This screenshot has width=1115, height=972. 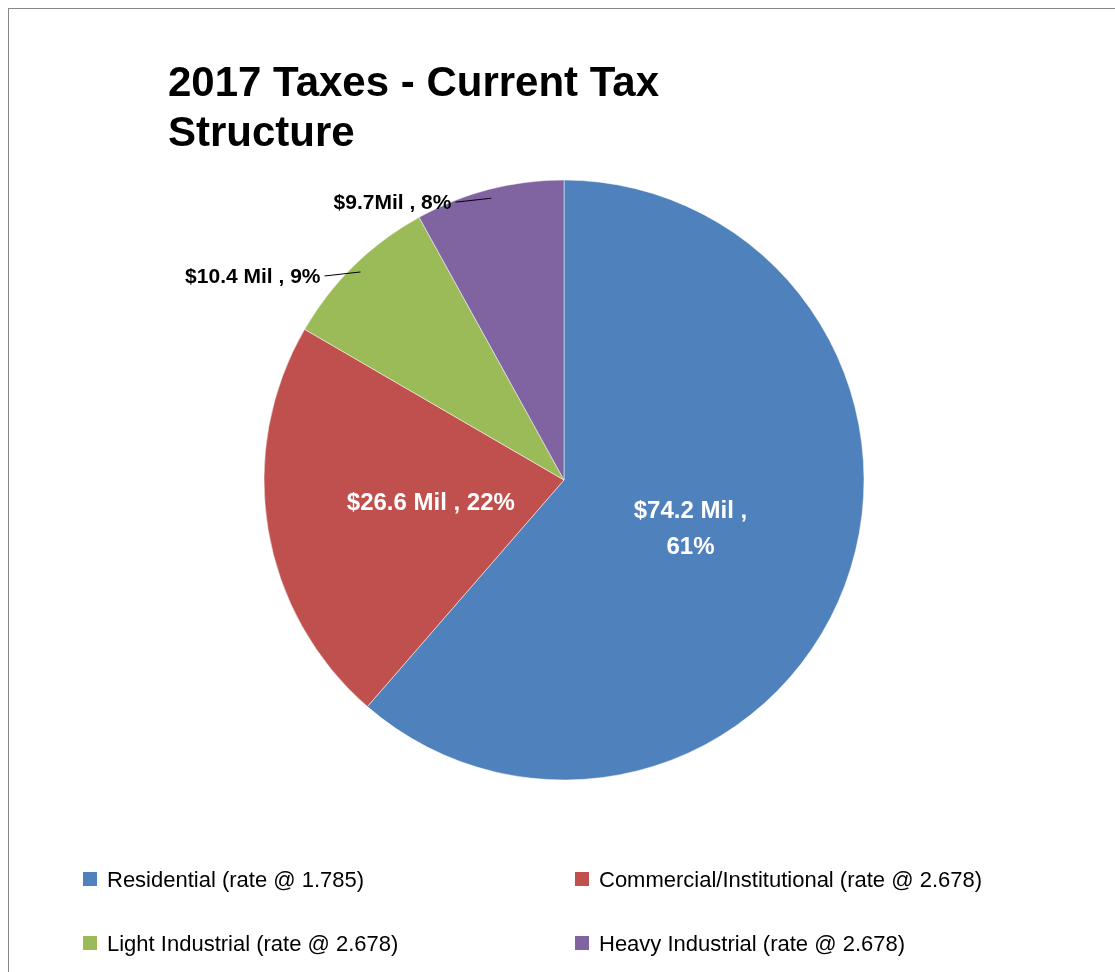 I want to click on chart-title: 2017 Taxes - Current Tax Structure, so click(x=414, y=106).